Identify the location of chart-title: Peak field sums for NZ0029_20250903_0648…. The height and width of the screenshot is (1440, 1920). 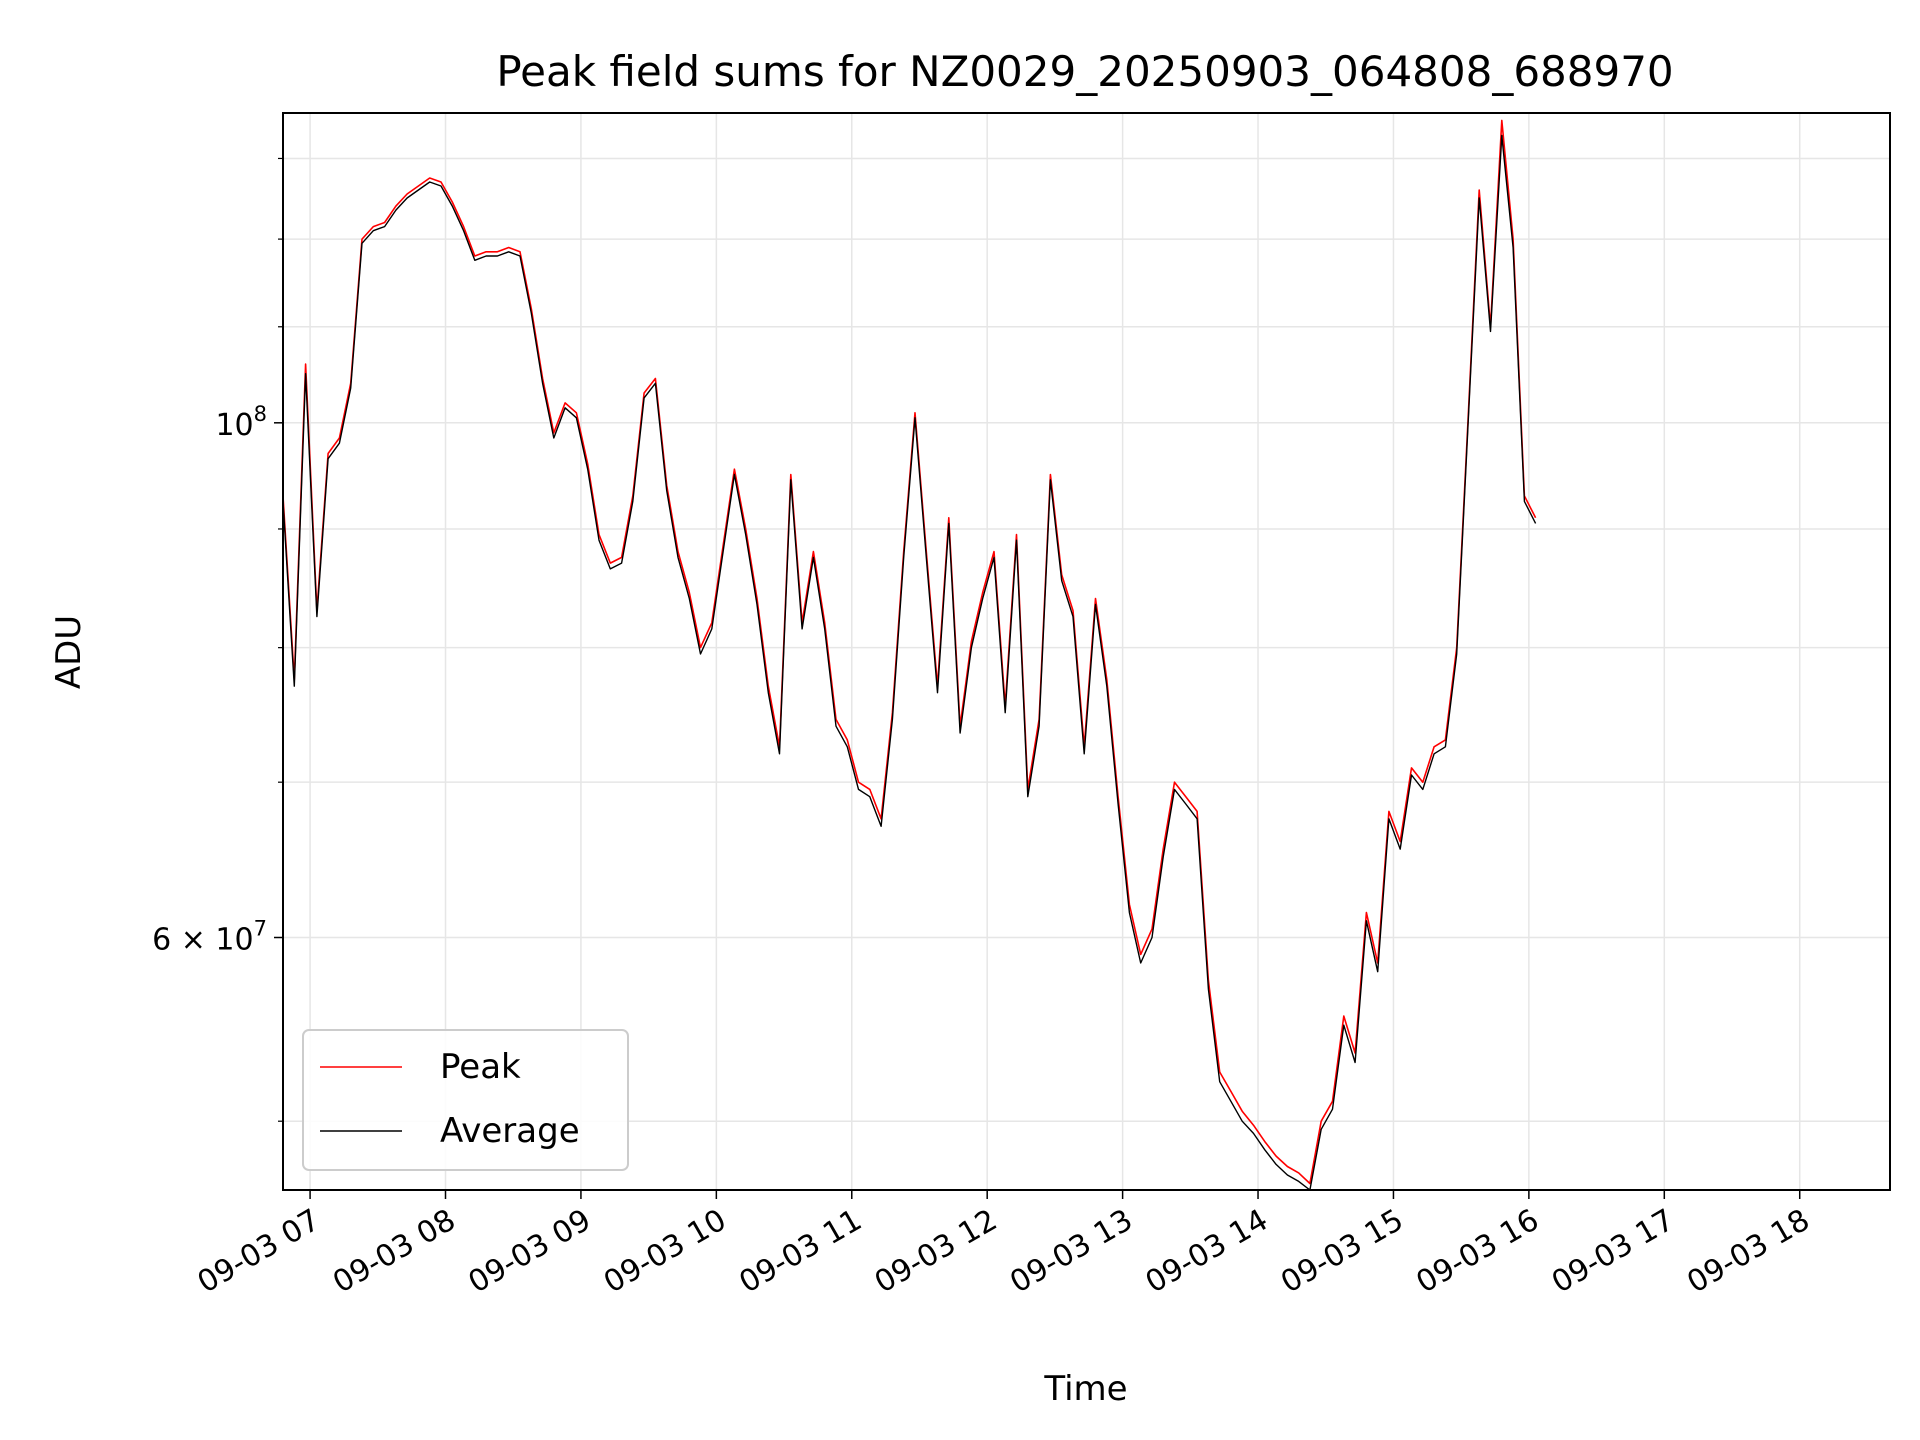
(1084, 71).